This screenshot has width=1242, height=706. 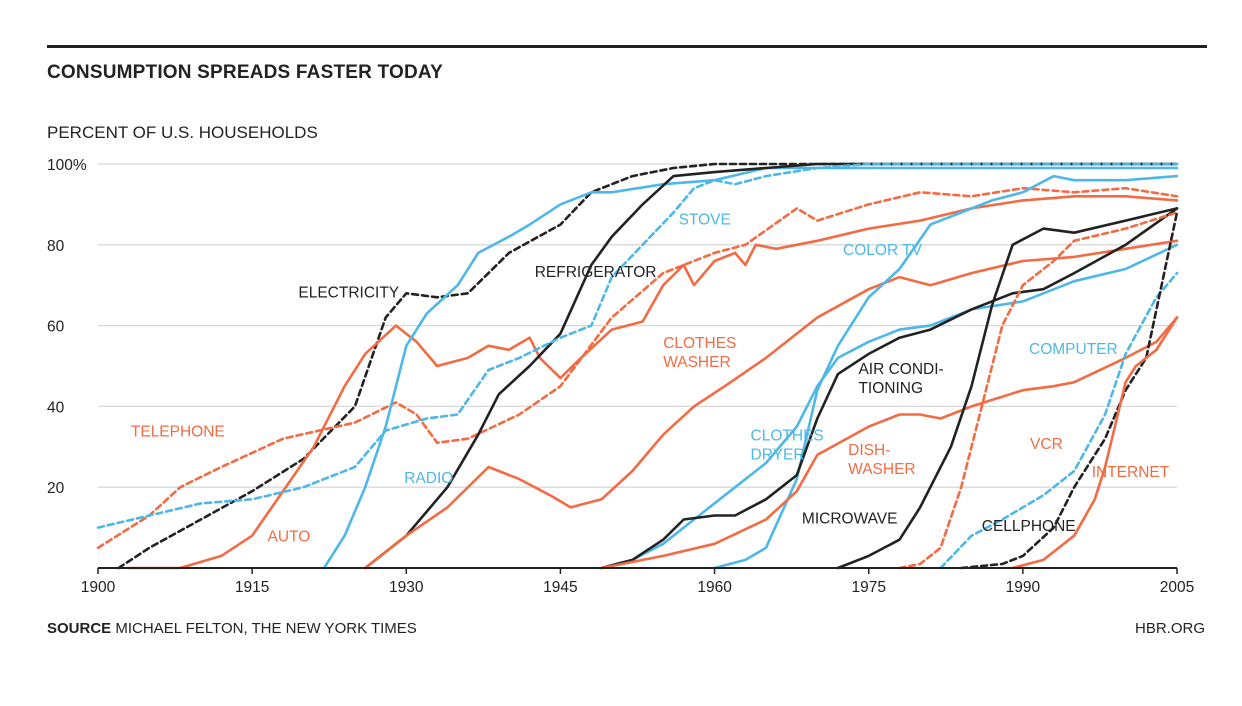 I want to click on source-label: SOURCE, so click(x=79, y=628).